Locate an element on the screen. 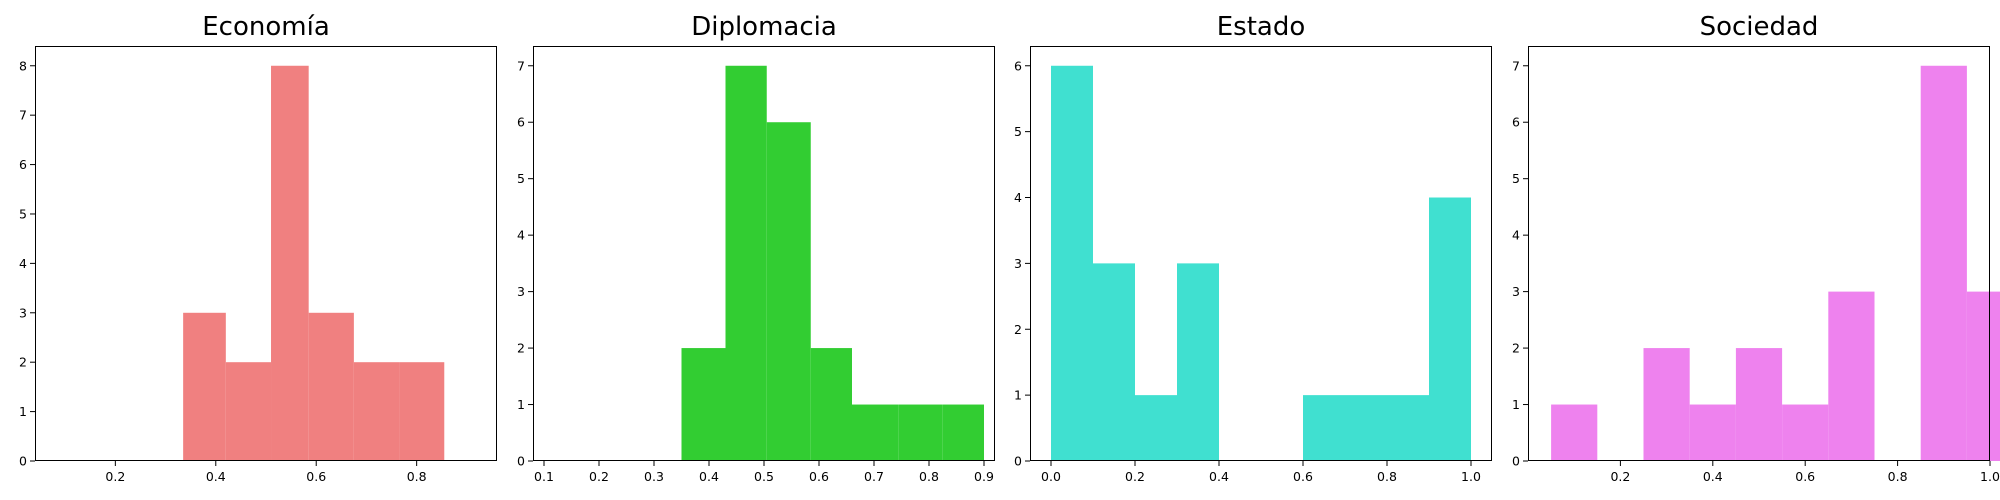 The image size is (2000, 500). y-tick-label: 8 is located at coordinates (23, 65).